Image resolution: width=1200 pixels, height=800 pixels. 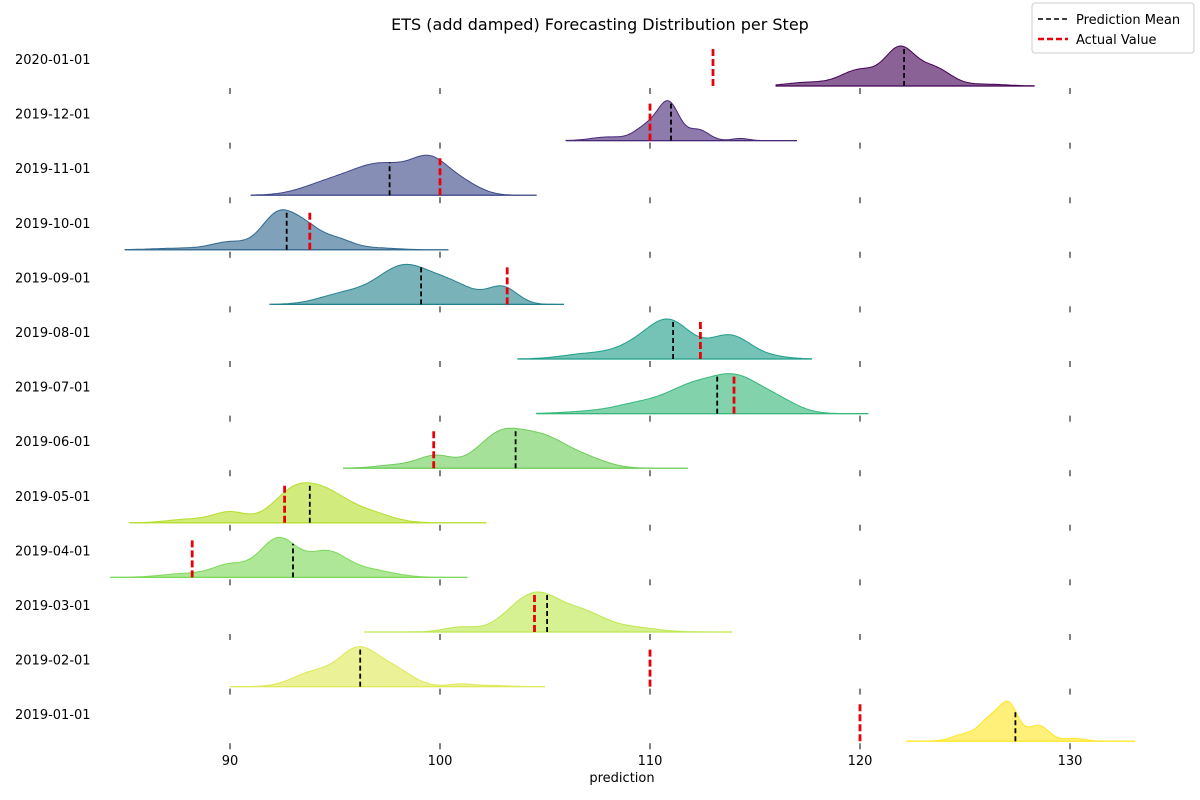 I want to click on ridge-label-2019-02-01: 2019-02-01, so click(x=53, y=661).